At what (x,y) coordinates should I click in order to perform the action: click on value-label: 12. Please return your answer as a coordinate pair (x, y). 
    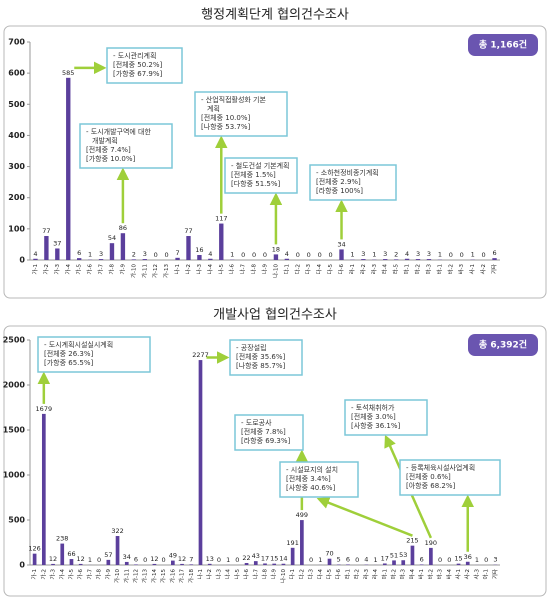
    Looking at the image, I should click on (182, 559).